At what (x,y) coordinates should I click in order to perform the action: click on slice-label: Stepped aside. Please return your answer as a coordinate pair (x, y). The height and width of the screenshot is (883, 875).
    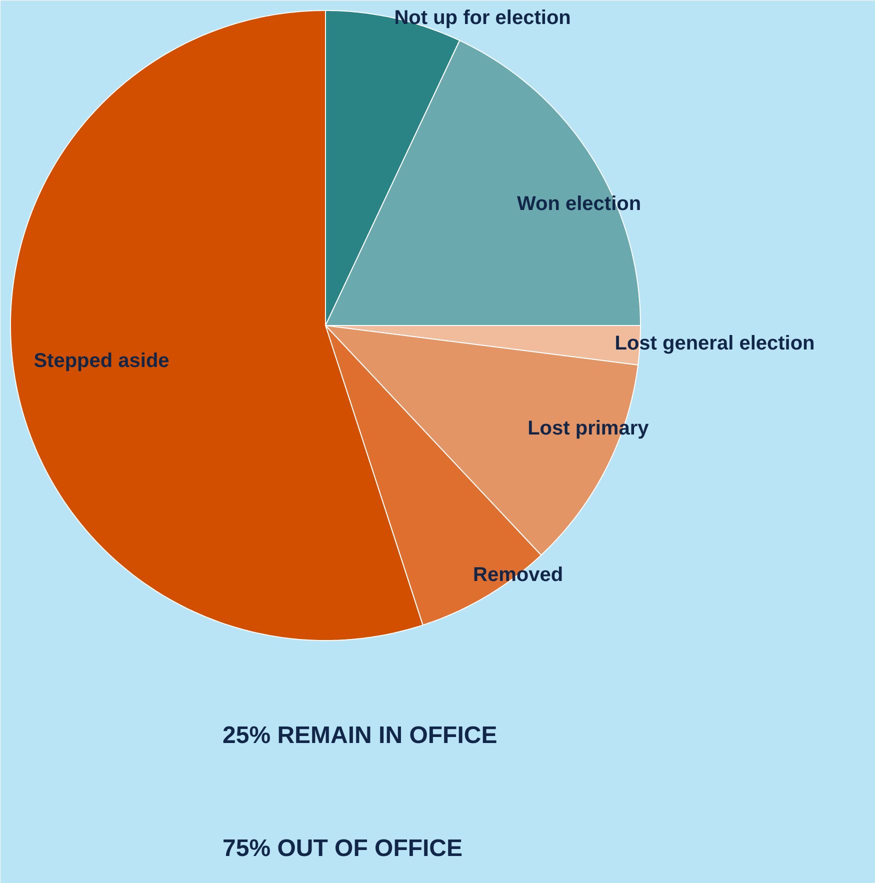
    Looking at the image, I should click on (102, 361).